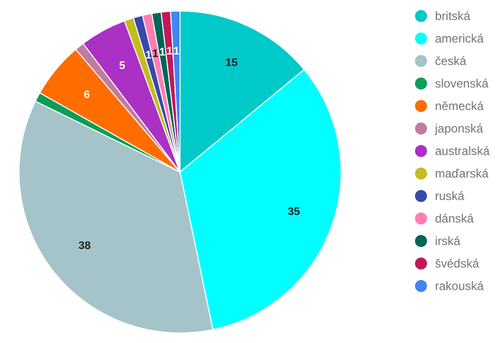 The width and height of the screenshot is (500, 343). I want to click on legend-label: švédská, so click(457, 263).